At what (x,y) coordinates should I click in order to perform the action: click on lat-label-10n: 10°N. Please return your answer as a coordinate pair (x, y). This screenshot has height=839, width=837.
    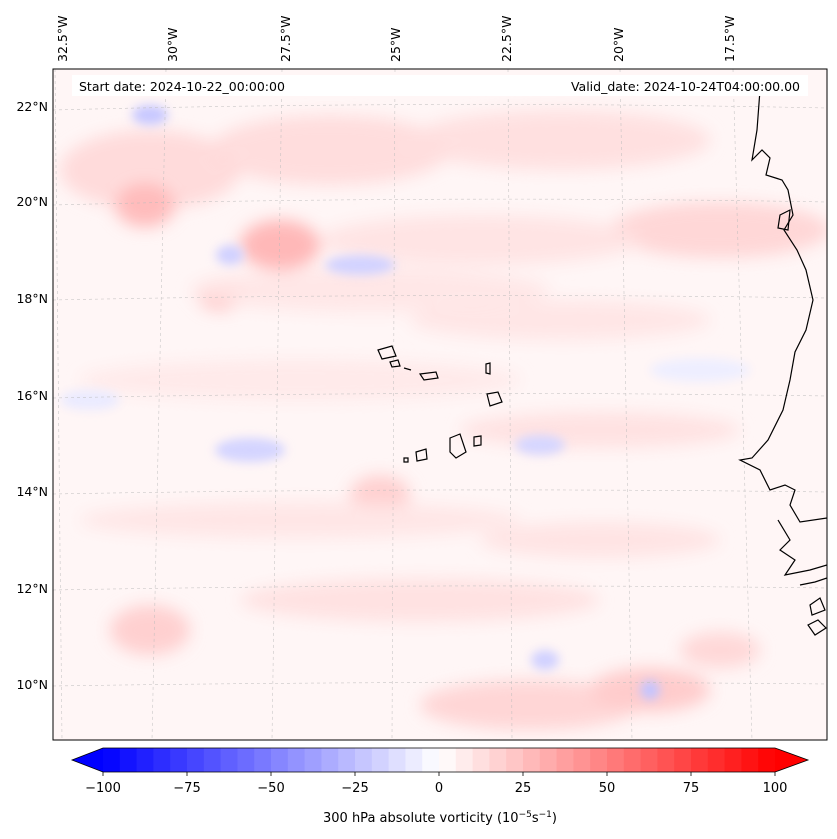
    Looking at the image, I should click on (32, 684).